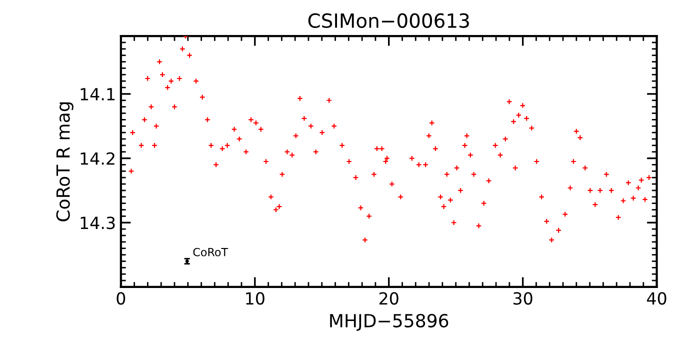 The image size is (695, 340). I want to click on x-tick-label: 10, so click(255, 298).